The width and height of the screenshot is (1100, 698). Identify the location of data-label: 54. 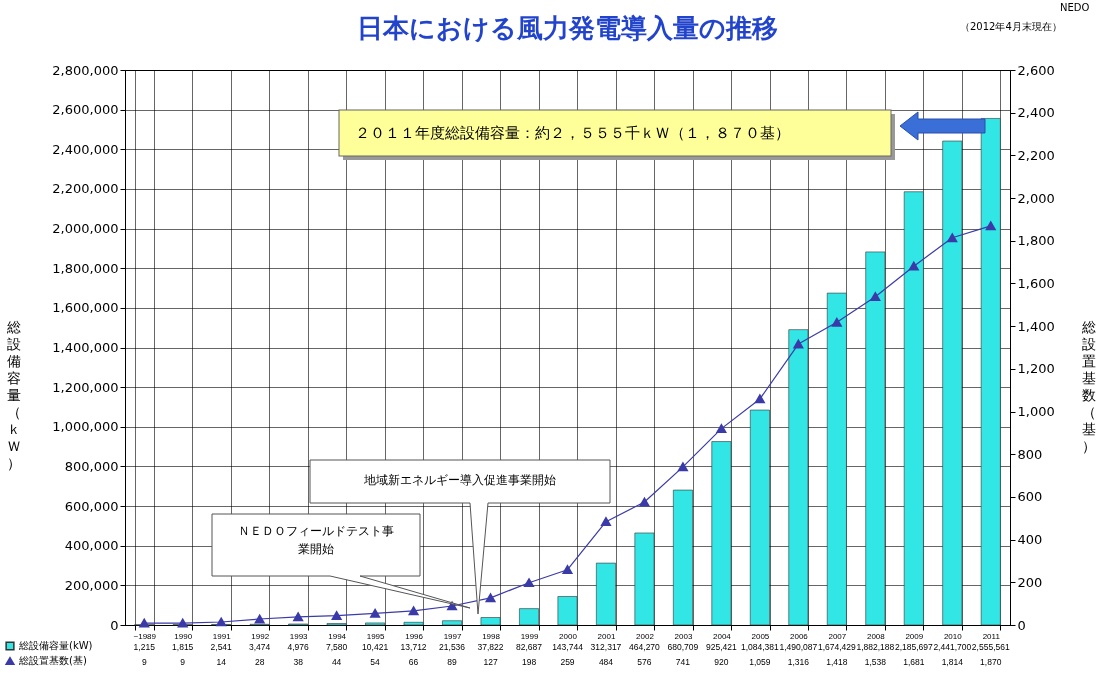
(375, 662).